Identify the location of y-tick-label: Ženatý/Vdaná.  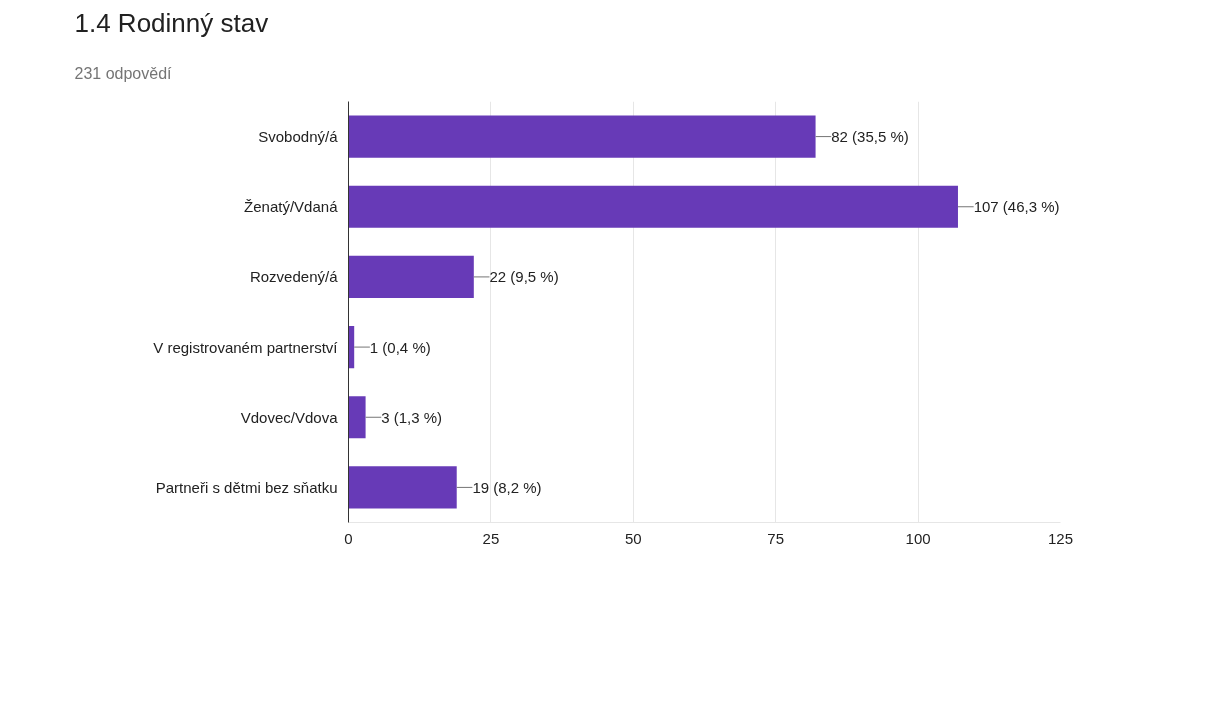
(291, 207).